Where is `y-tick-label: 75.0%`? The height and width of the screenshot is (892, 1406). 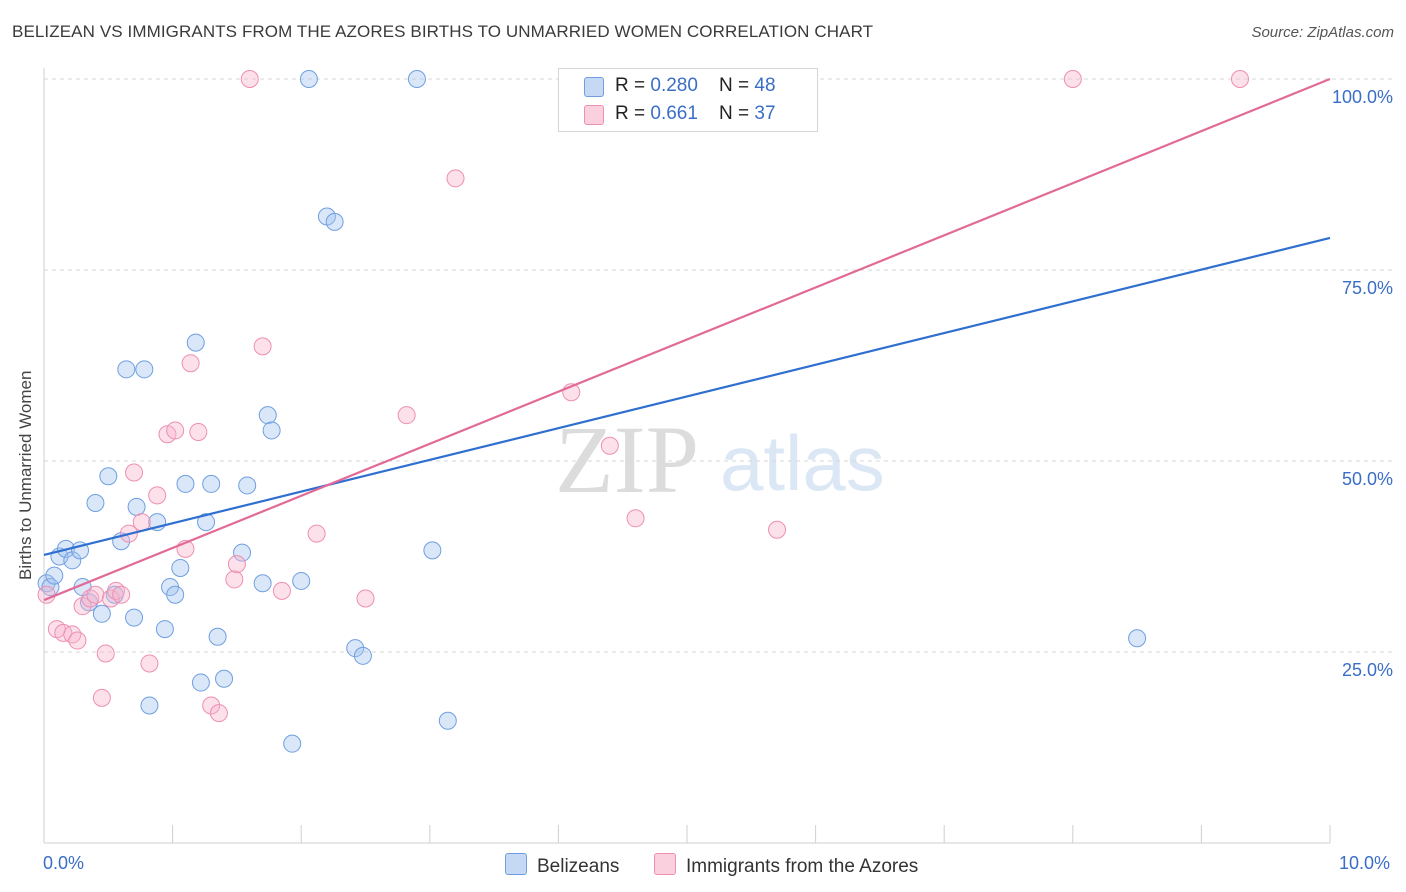 y-tick-label: 75.0% is located at coordinates (1367, 288).